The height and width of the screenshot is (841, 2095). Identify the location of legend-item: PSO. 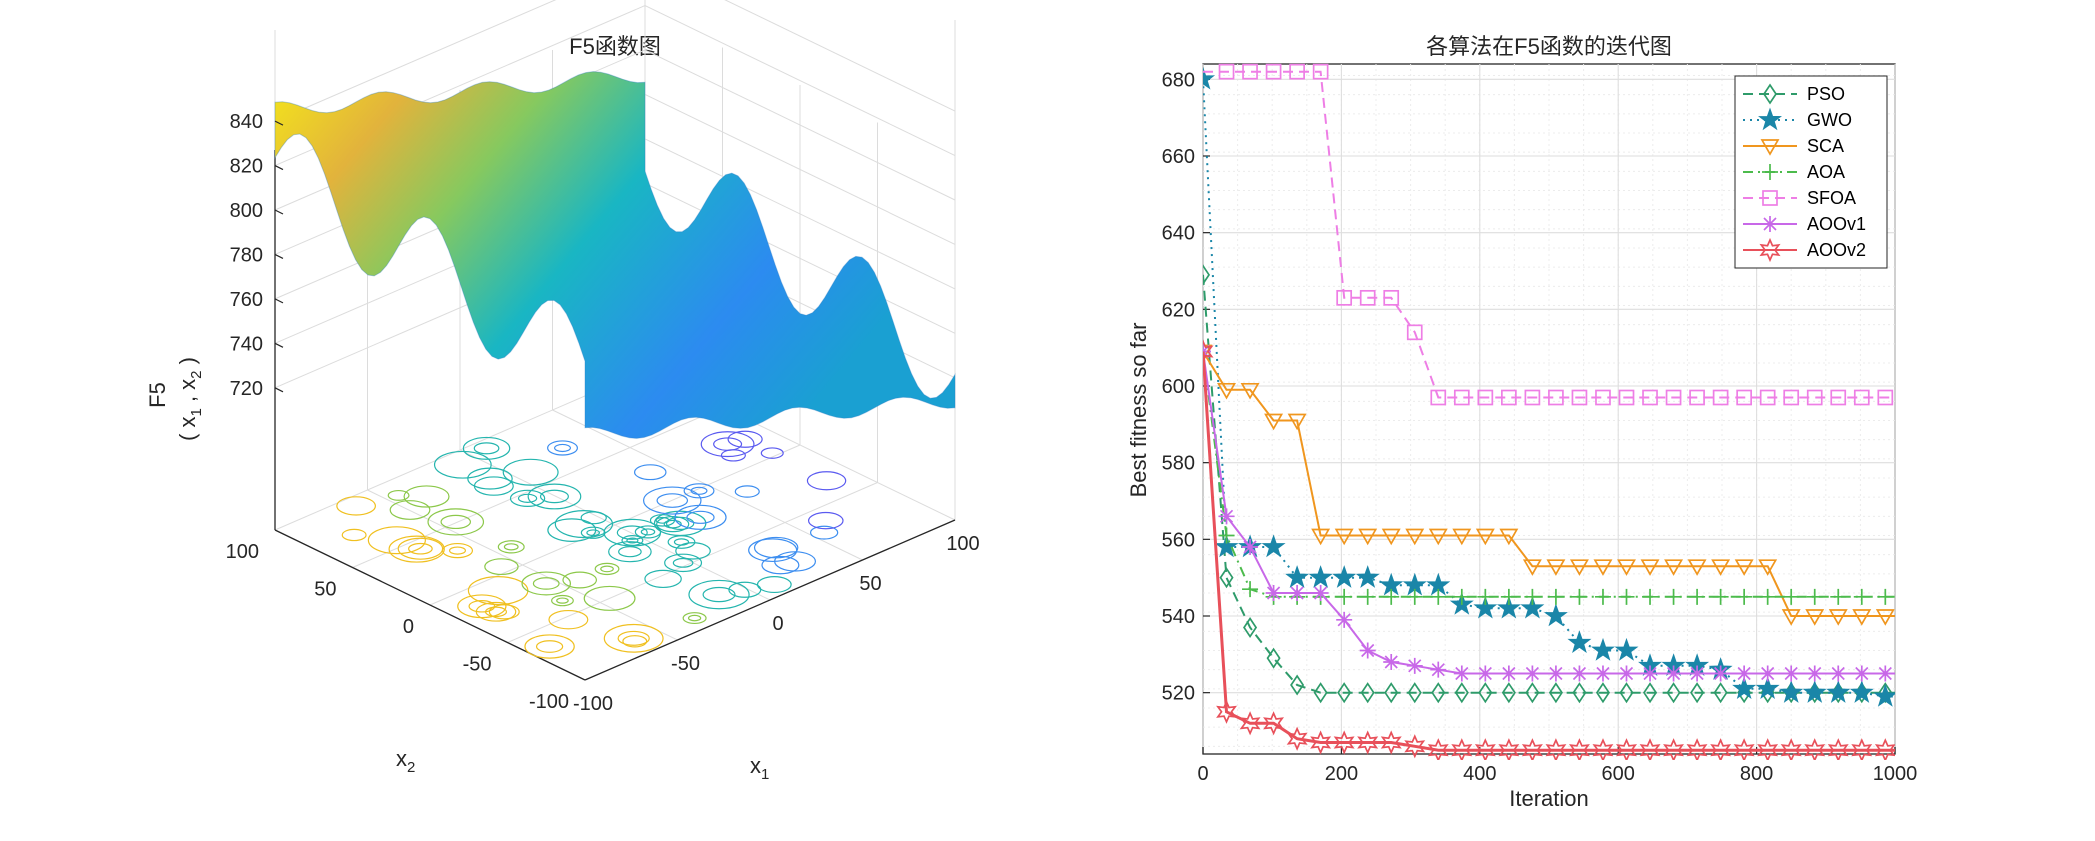
(1794, 94).